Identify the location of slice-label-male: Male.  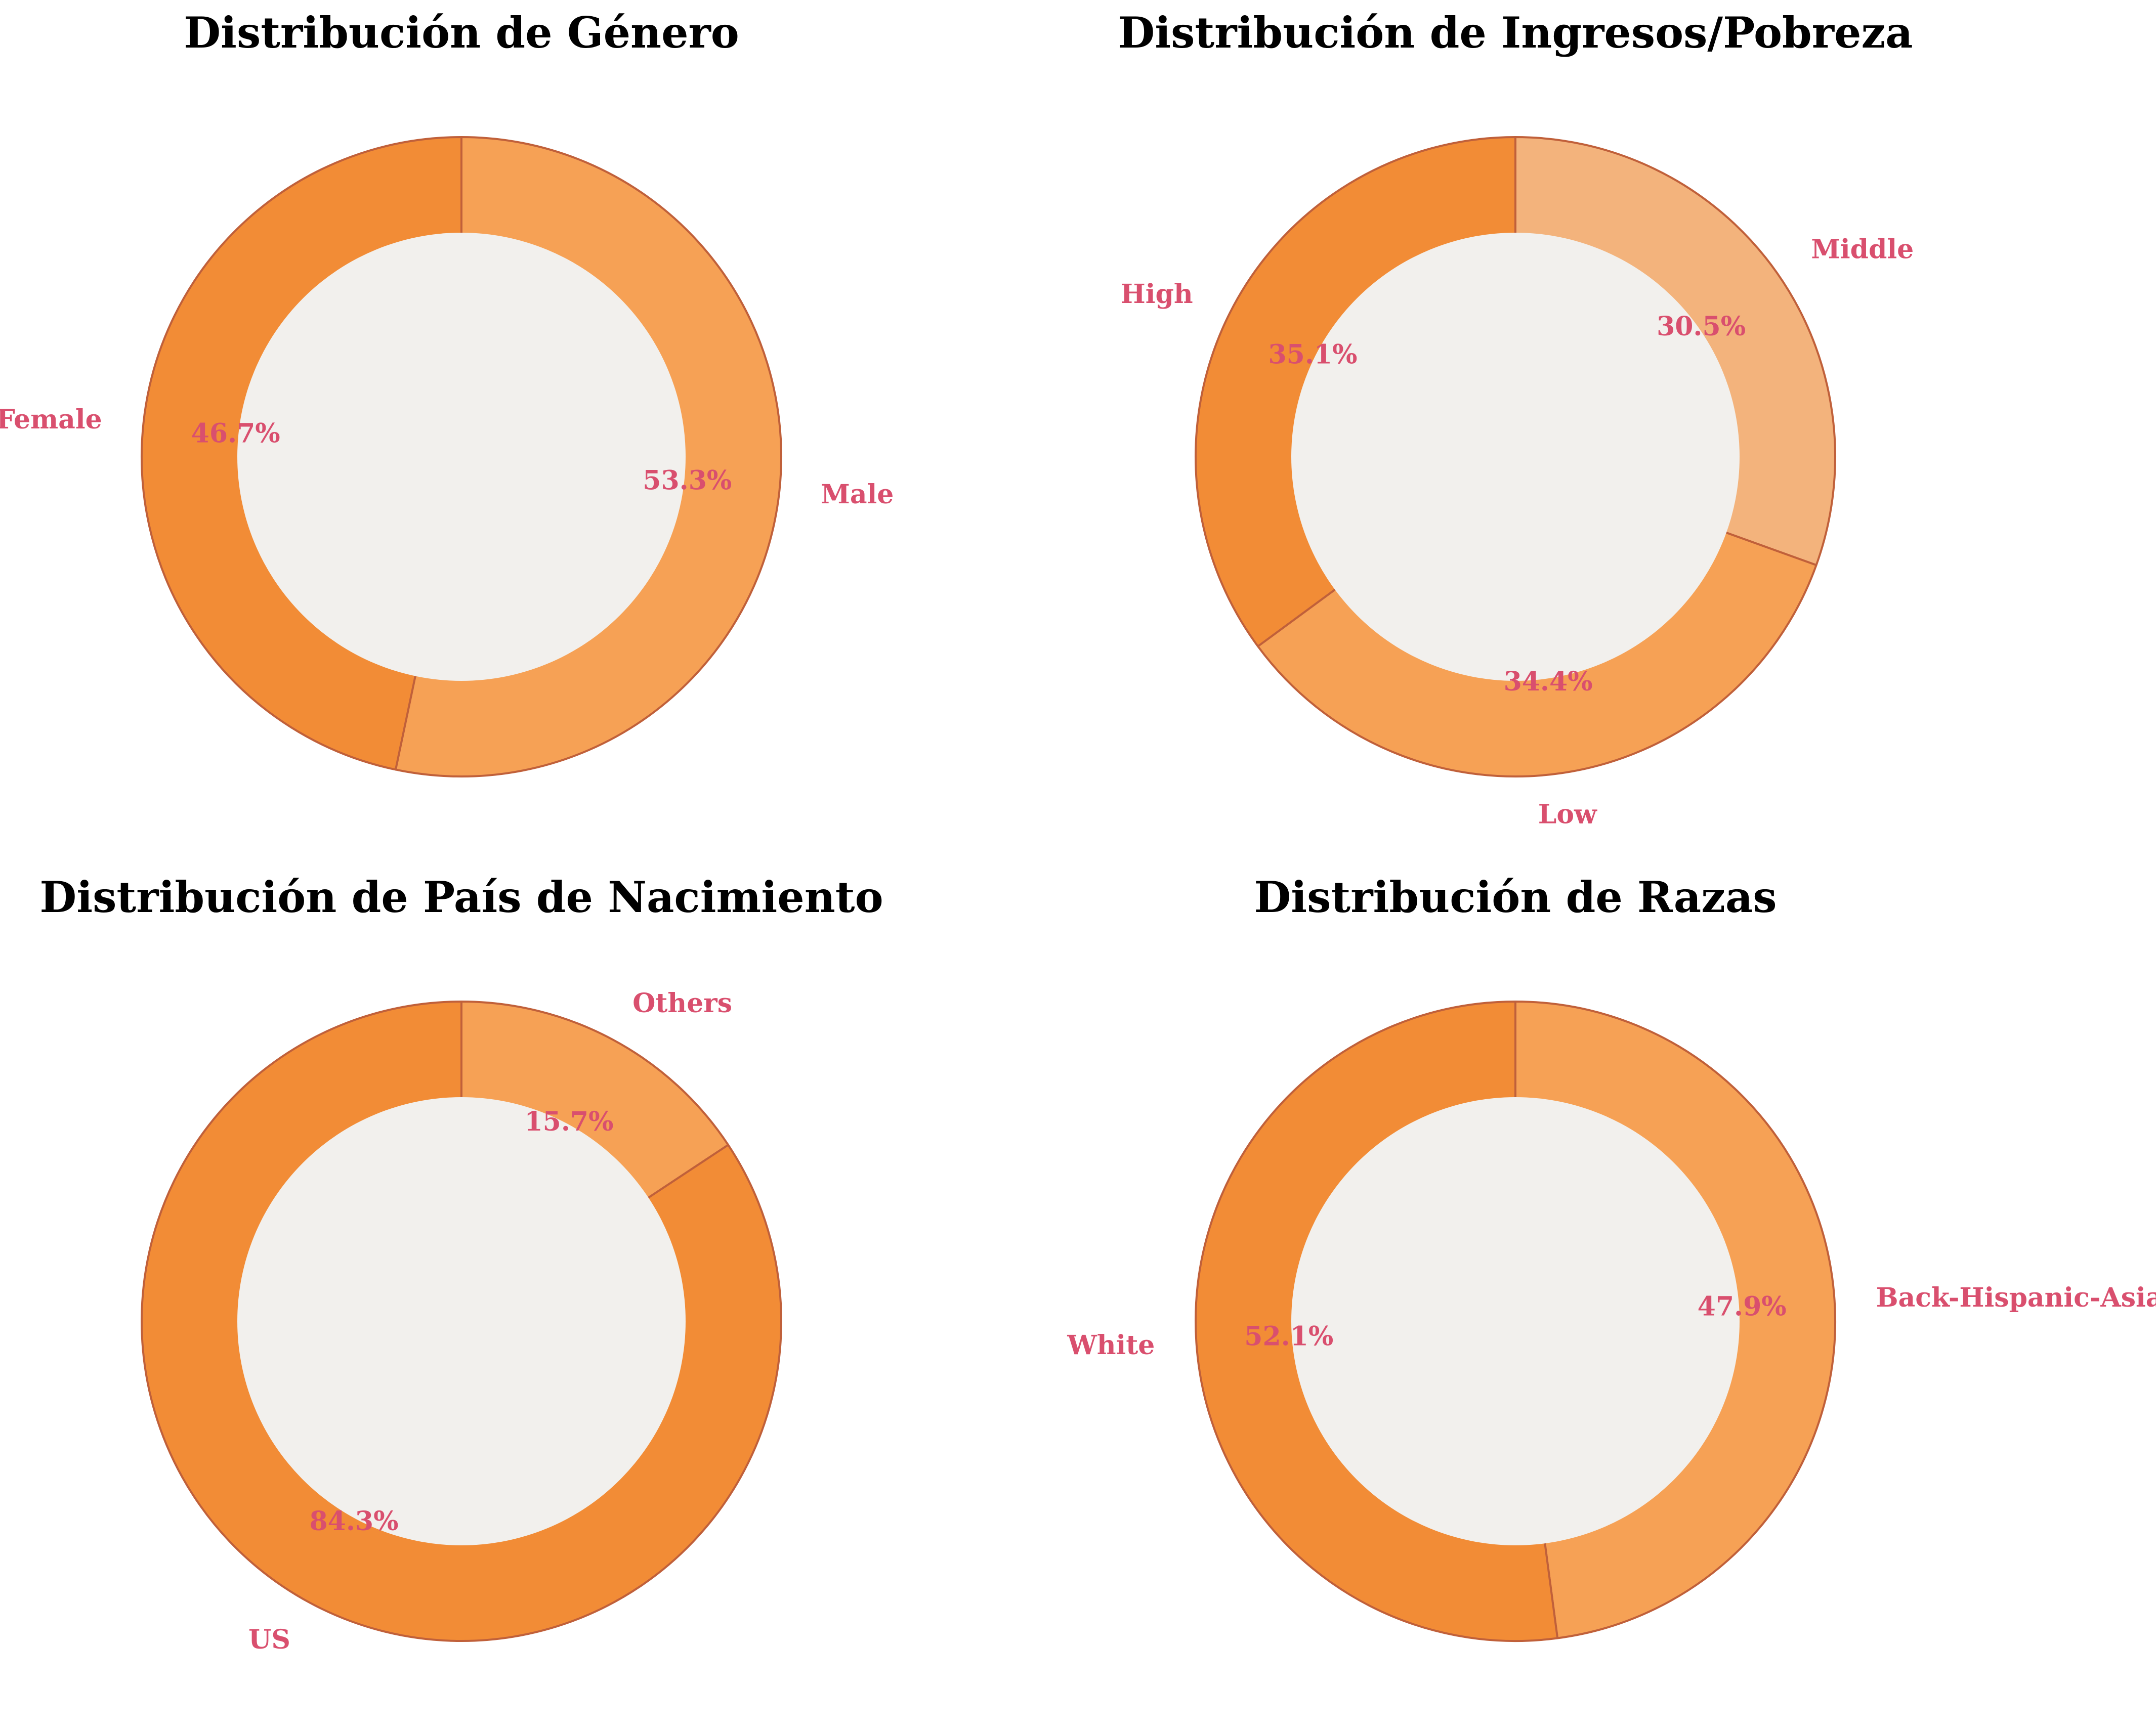
(857, 494).